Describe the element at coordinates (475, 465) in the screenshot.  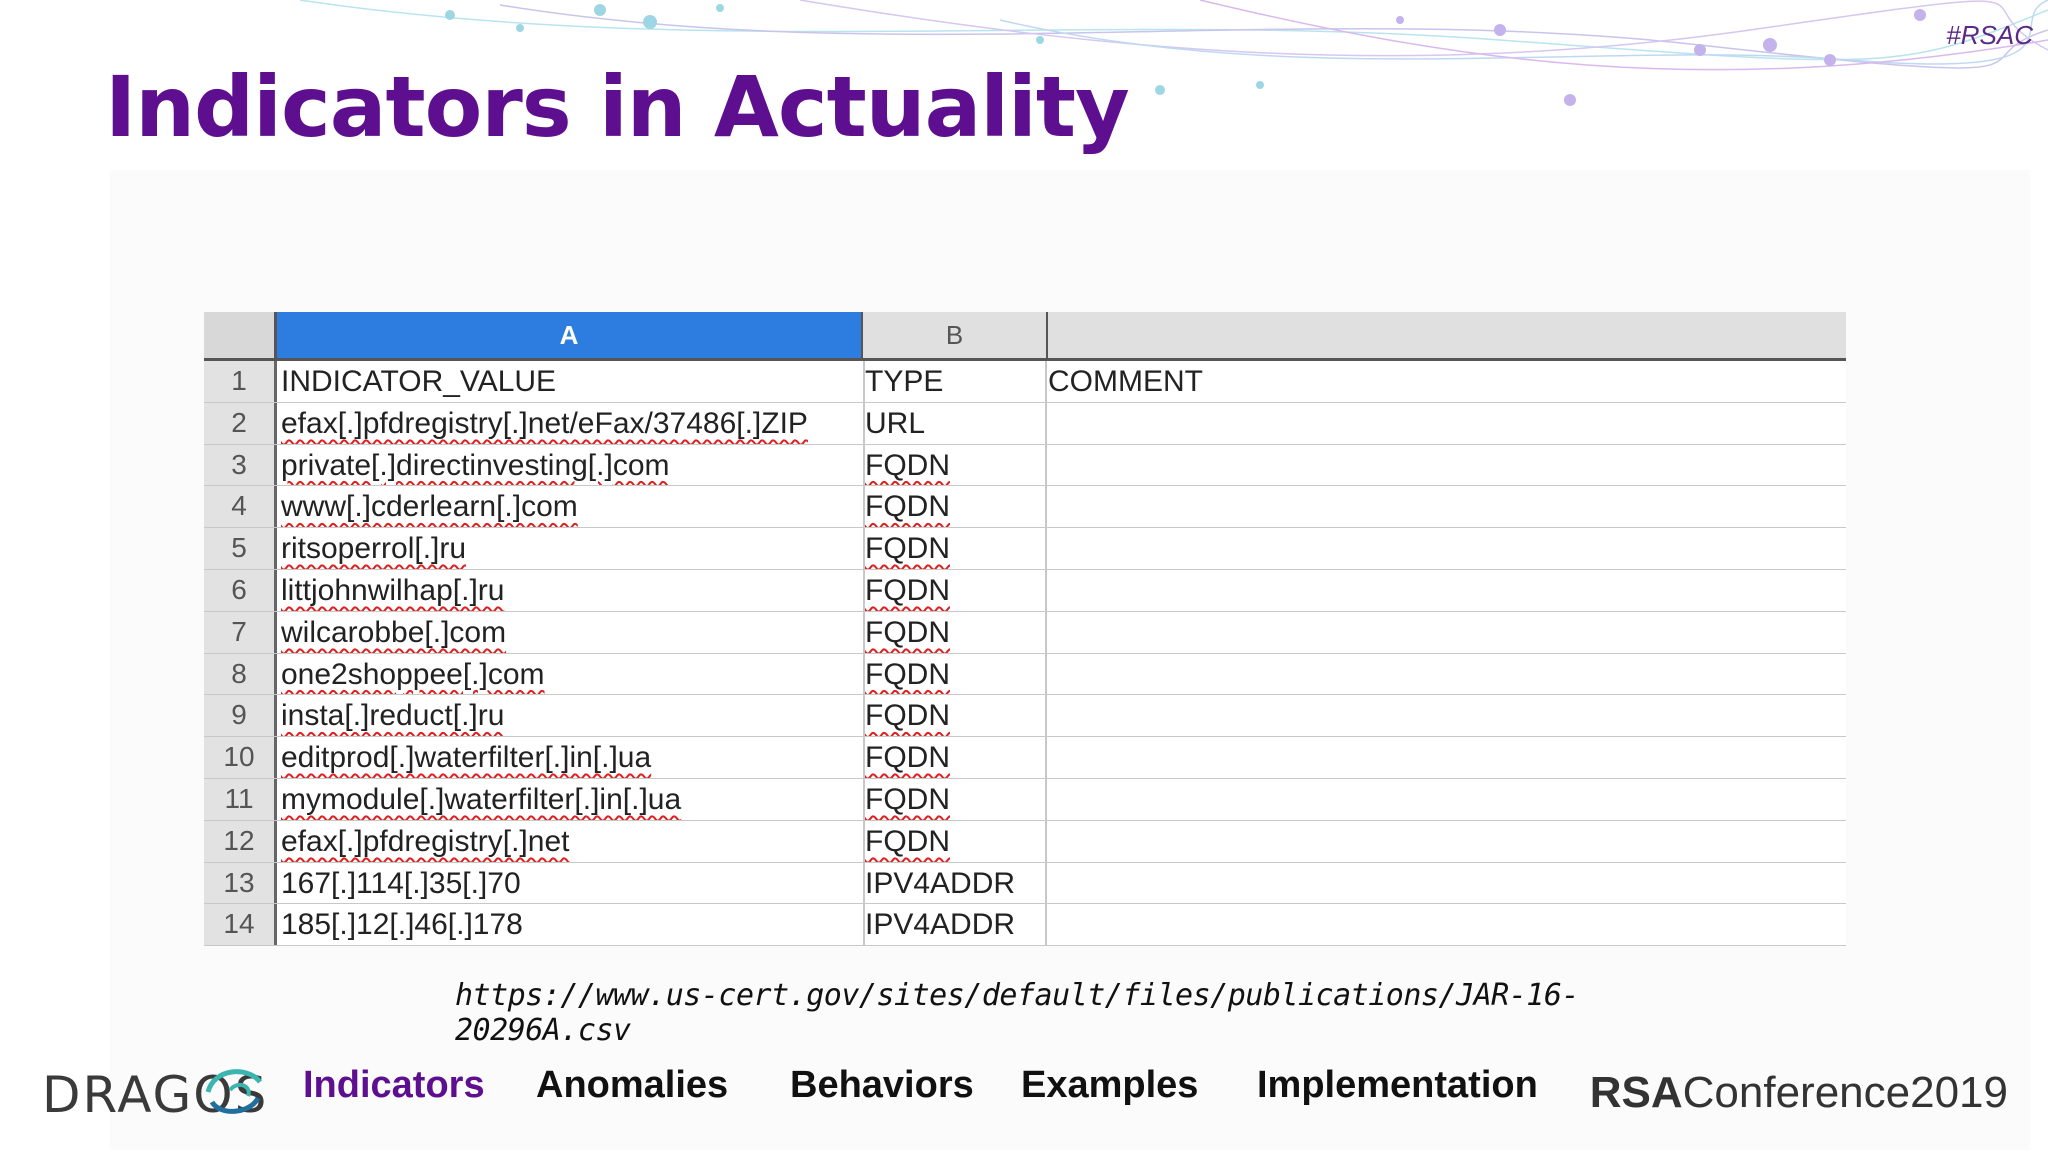
I see `cell-indicator-value-text: private[.]directinvesting[.]com` at that location.